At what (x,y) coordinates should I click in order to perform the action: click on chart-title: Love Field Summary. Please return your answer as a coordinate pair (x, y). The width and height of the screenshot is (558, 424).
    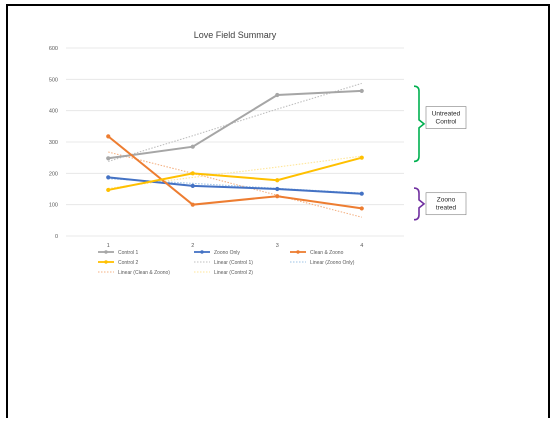
    Looking at the image, I should click on (235, 35).